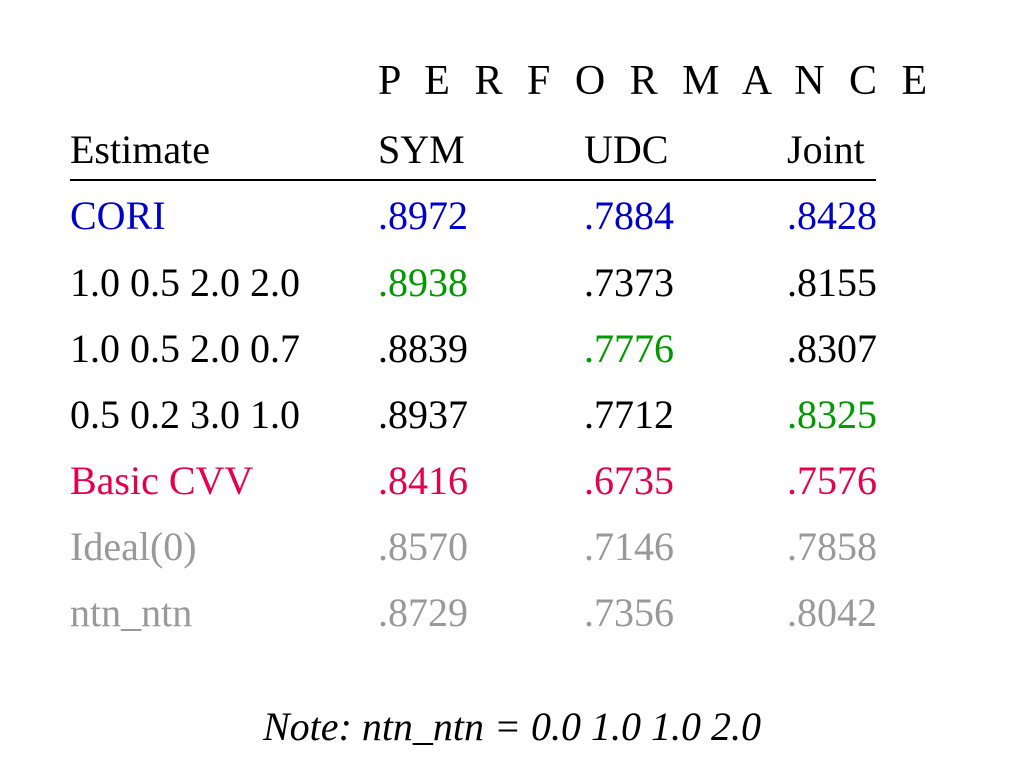 The height and width of the screenshot is (768, 1024). I want to click on joint-value: .8307, so click(832, 348).